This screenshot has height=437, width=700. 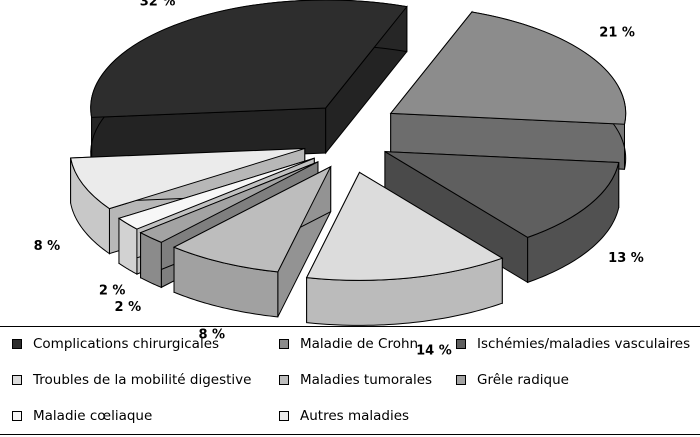 What do you see at coordinates (434, 350) in the screenshot?
I see `slice-value-label: 14 %` at bounding box center [434, 350].